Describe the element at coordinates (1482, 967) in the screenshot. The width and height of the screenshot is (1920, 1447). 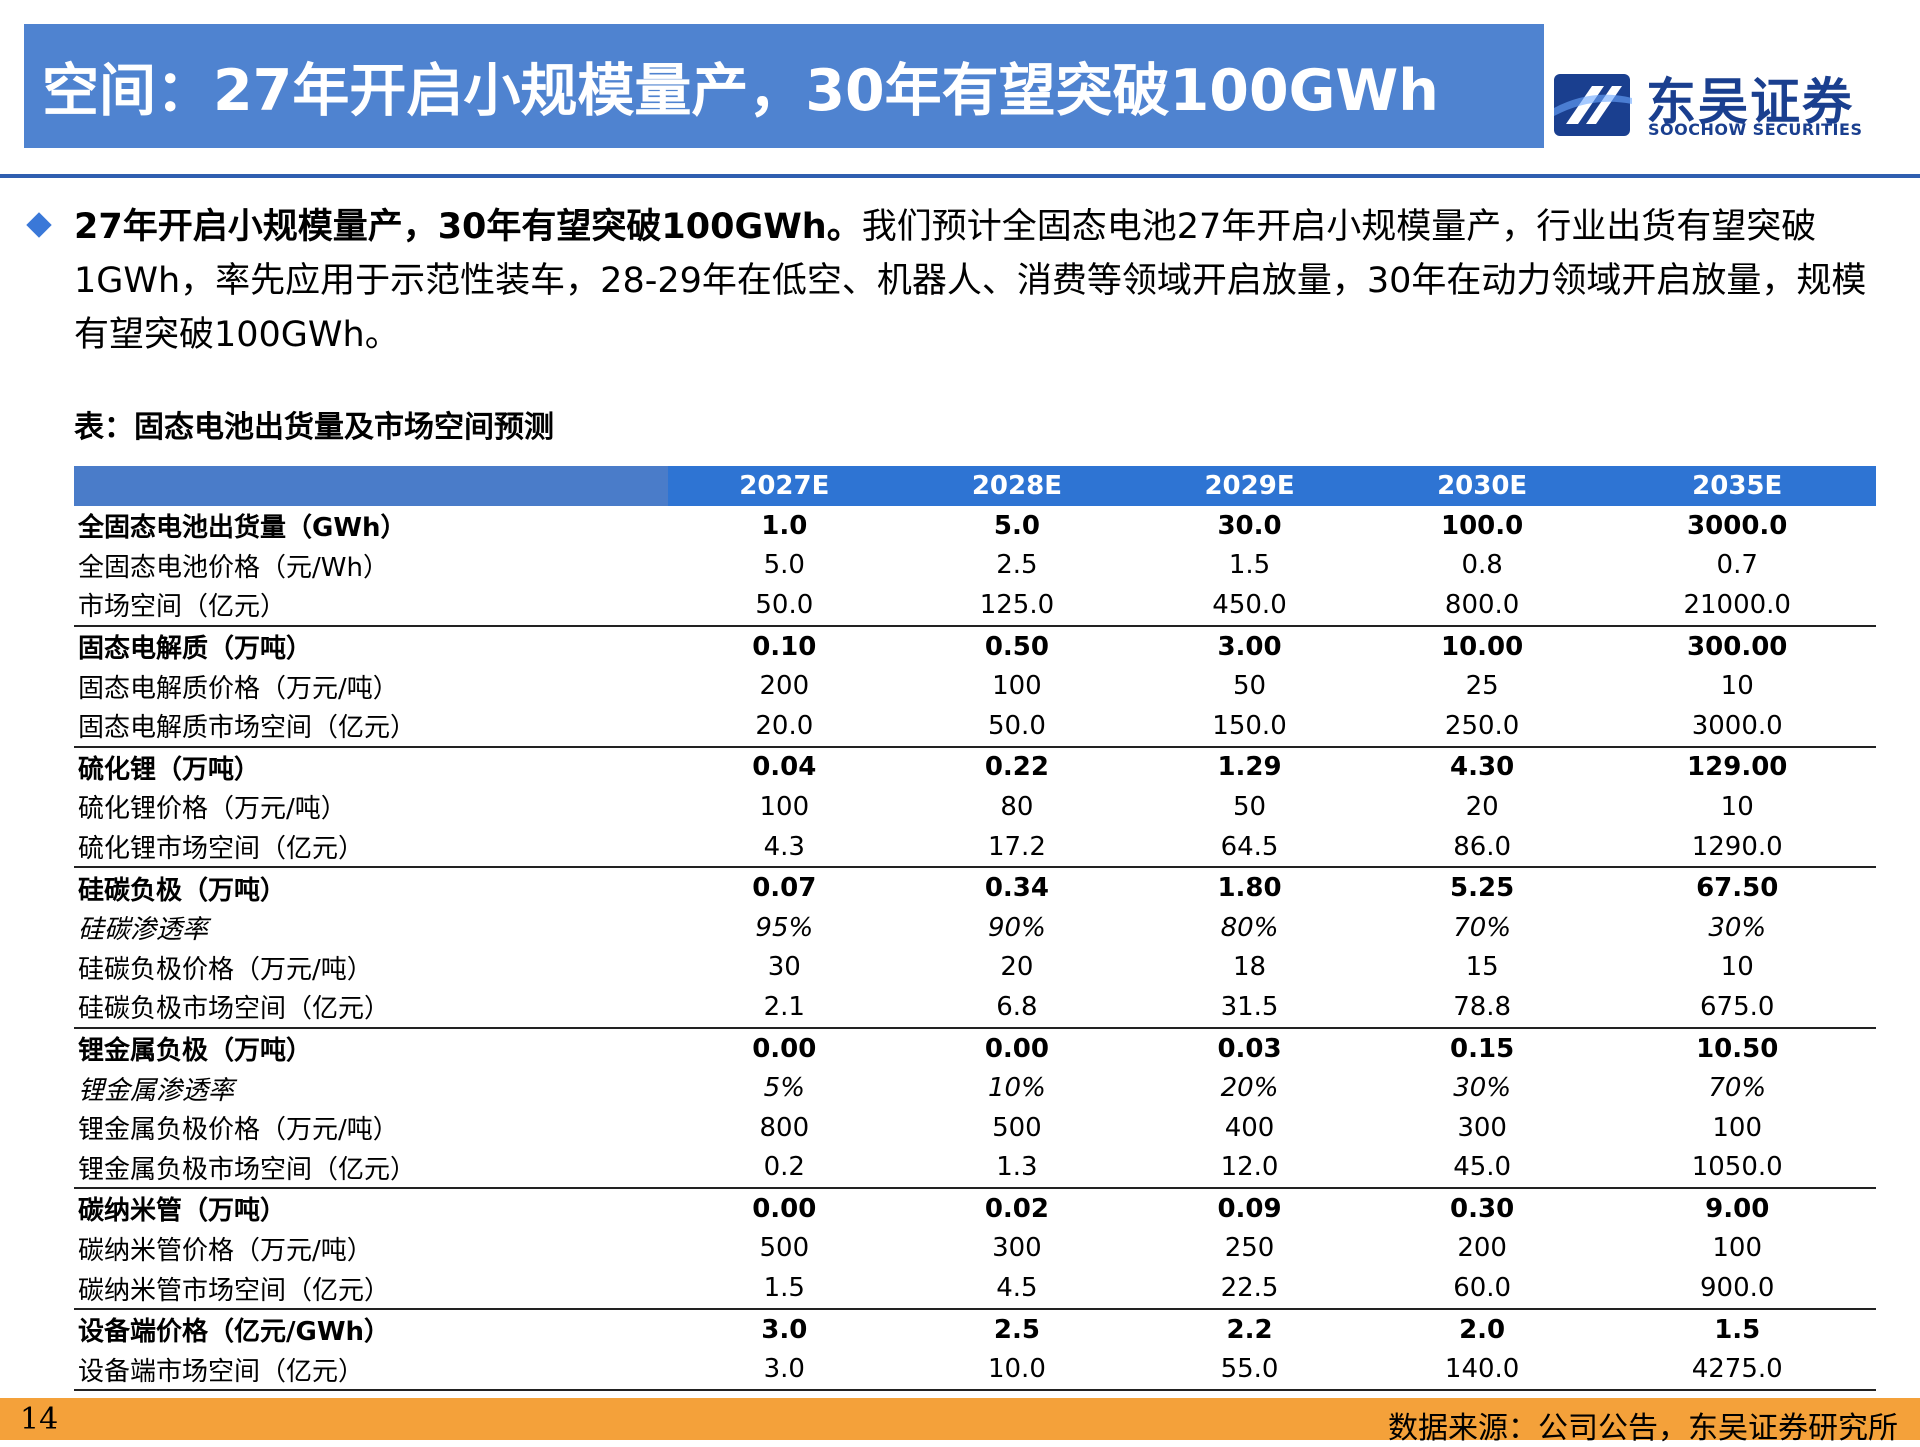
I see `table-cell: 15` at that location.